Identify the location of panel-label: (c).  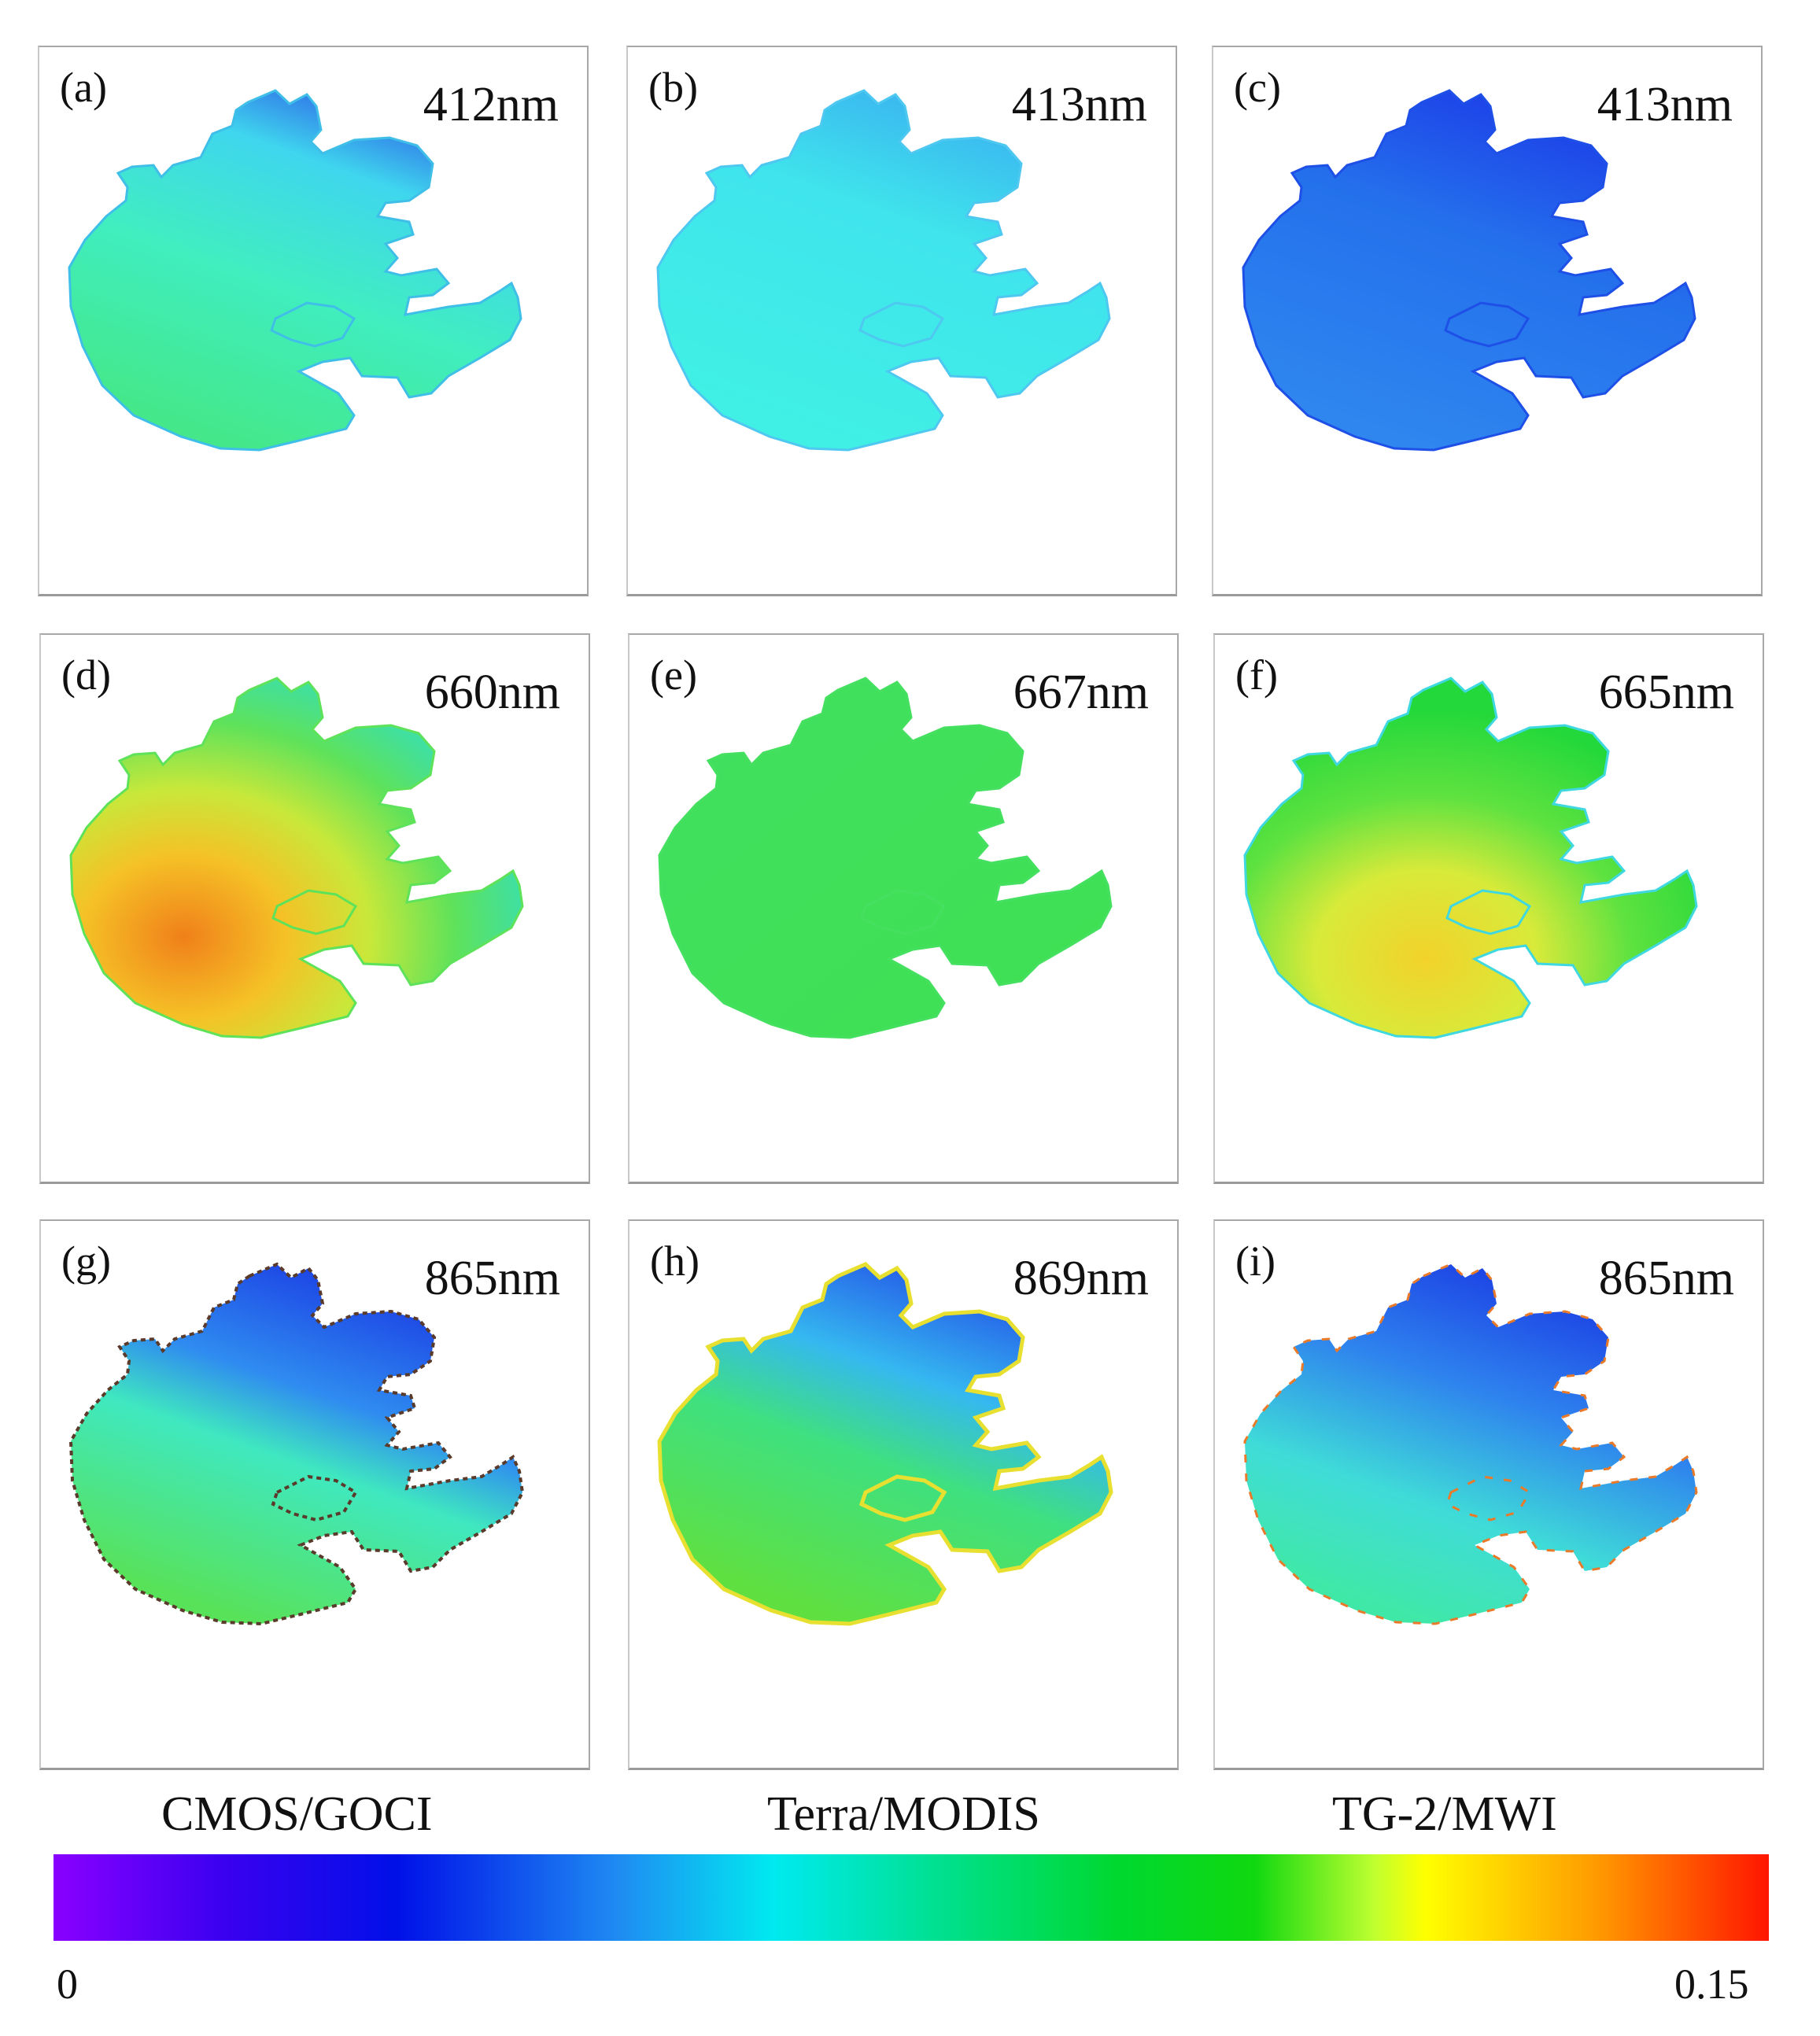
(1257, 87).